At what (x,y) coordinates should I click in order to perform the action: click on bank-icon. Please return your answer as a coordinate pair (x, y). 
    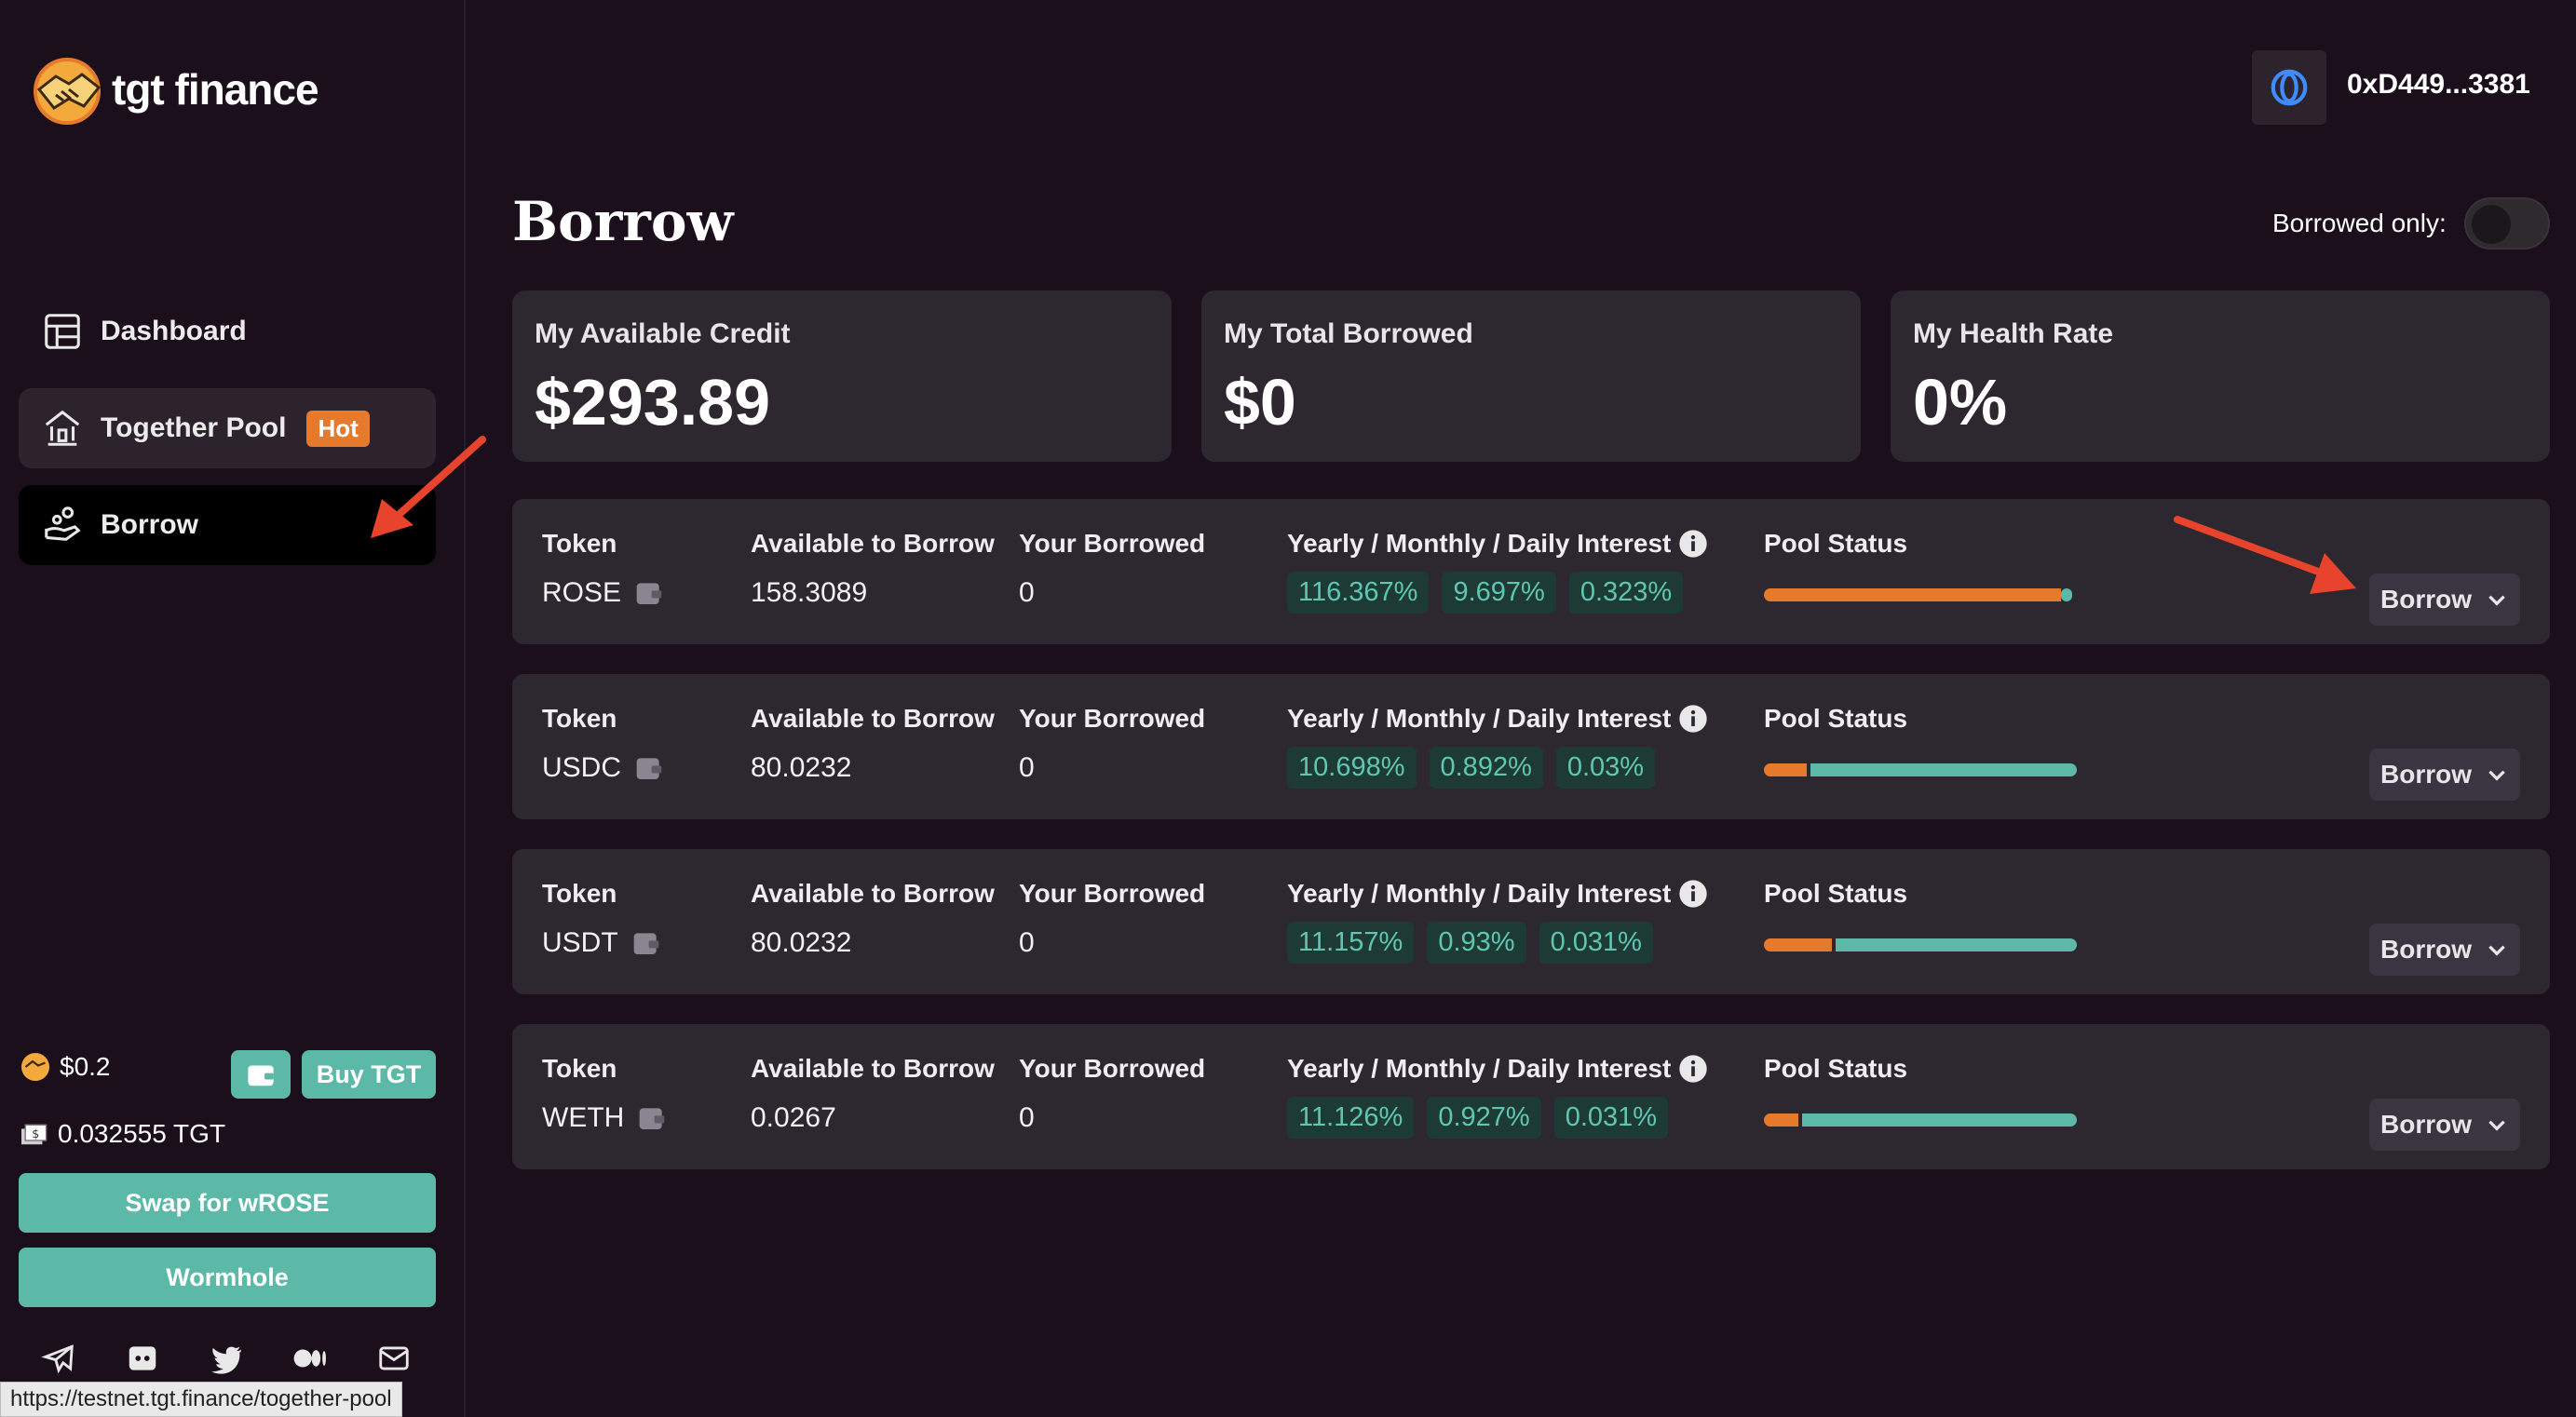
    Looking at the image, I should click on (62, 428).